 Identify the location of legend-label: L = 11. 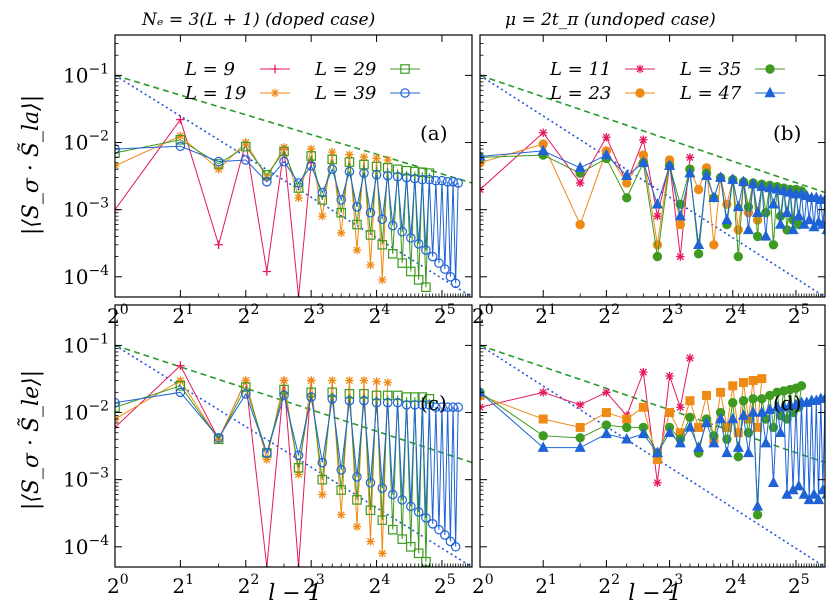
(580, 69).